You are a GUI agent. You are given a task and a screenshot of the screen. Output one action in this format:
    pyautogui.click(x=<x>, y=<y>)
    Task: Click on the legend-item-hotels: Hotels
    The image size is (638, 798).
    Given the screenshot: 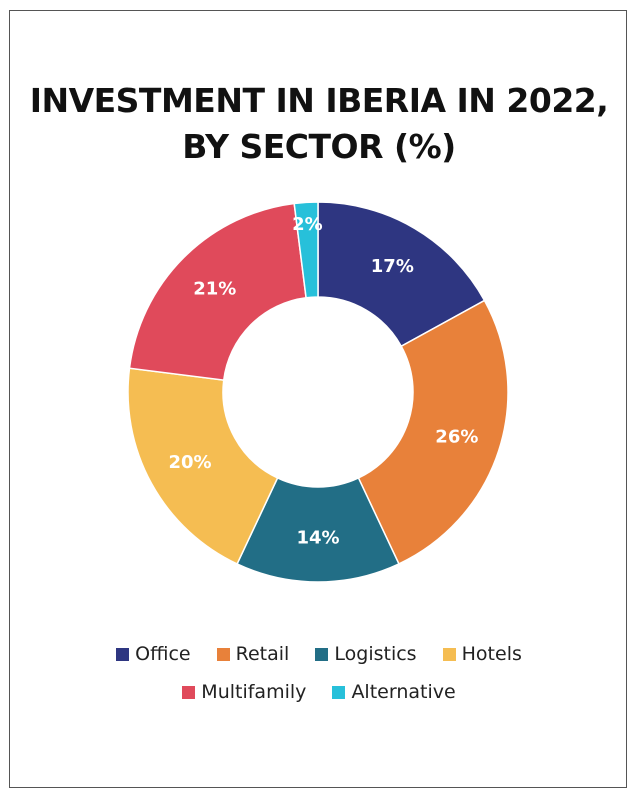 What is the action you would take?
    pyautogui.click(x=482, y=654)
    